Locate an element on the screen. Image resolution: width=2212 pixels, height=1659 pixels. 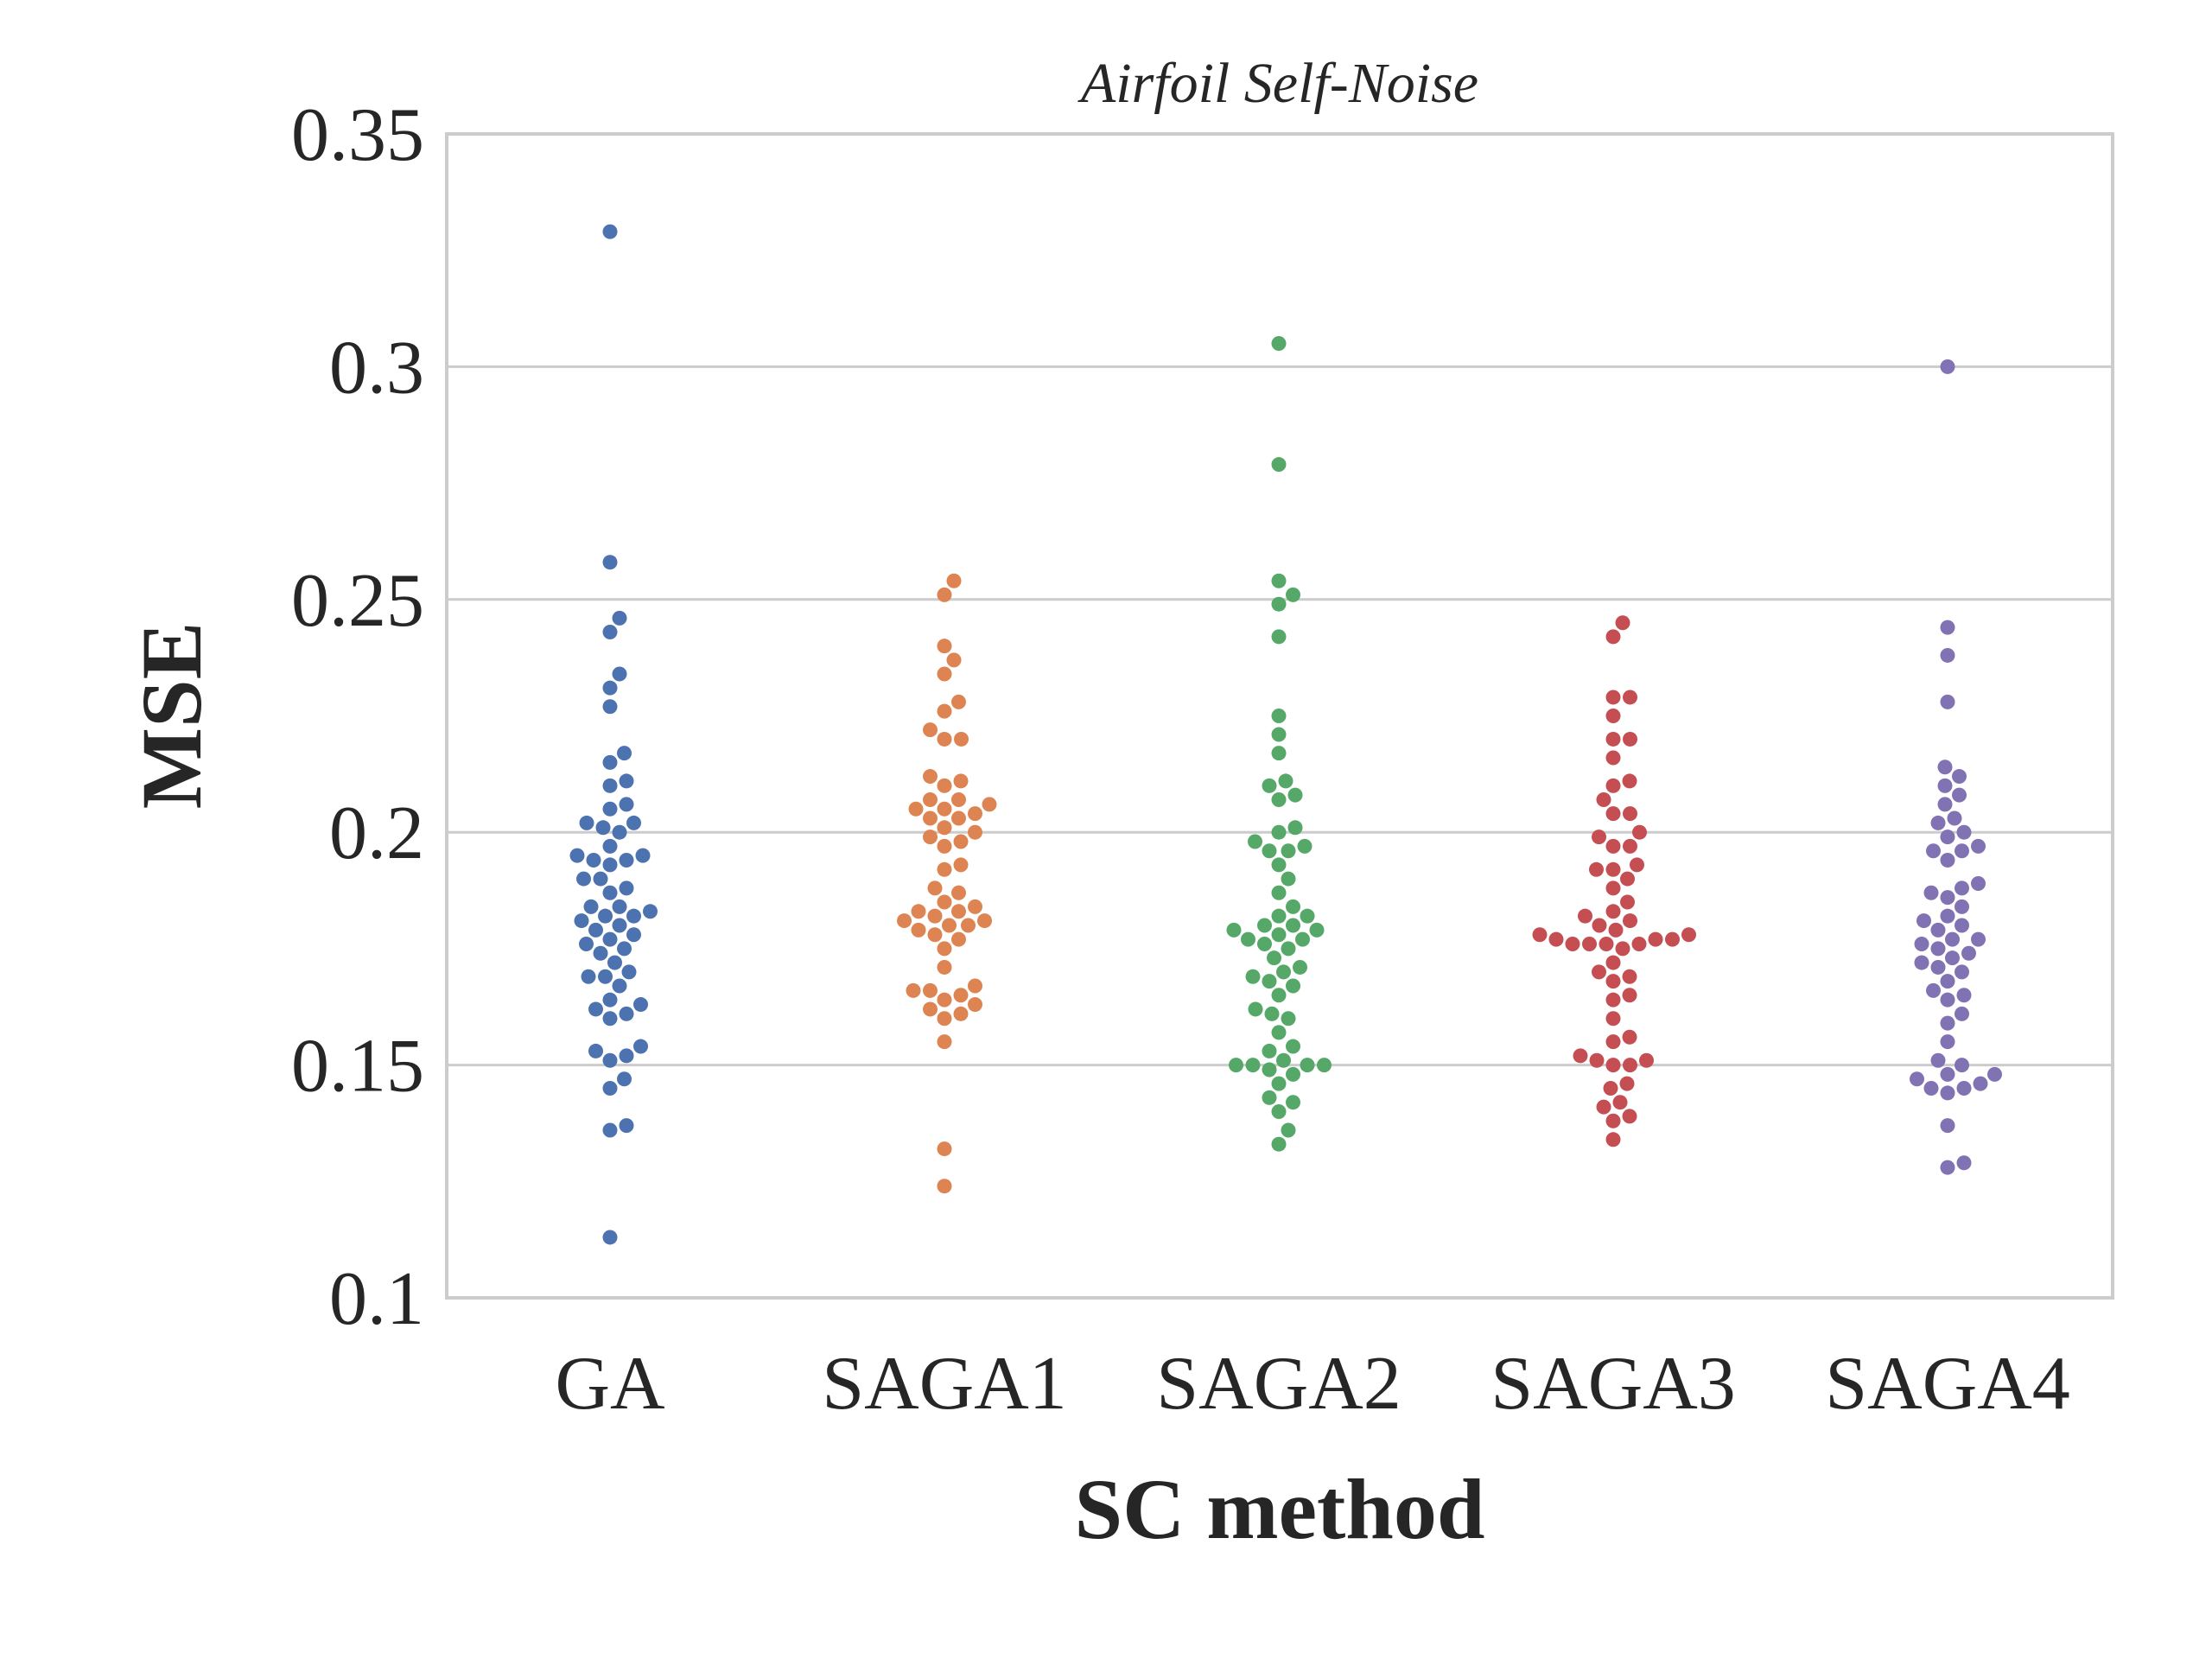
x-axis-title: SC method is located at coordinates (1279, 1509).